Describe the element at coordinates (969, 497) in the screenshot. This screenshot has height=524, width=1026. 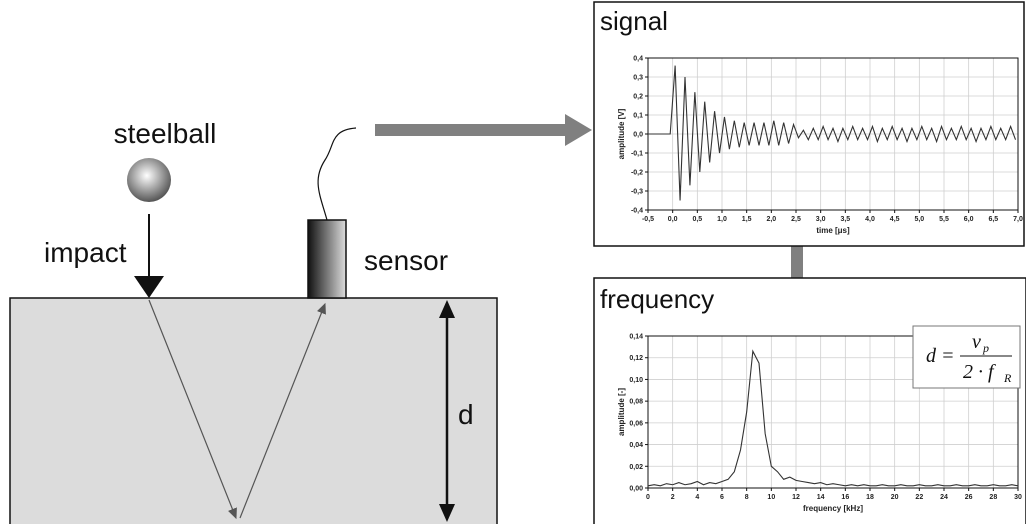
I see `x-tick-label: 26` at that location.